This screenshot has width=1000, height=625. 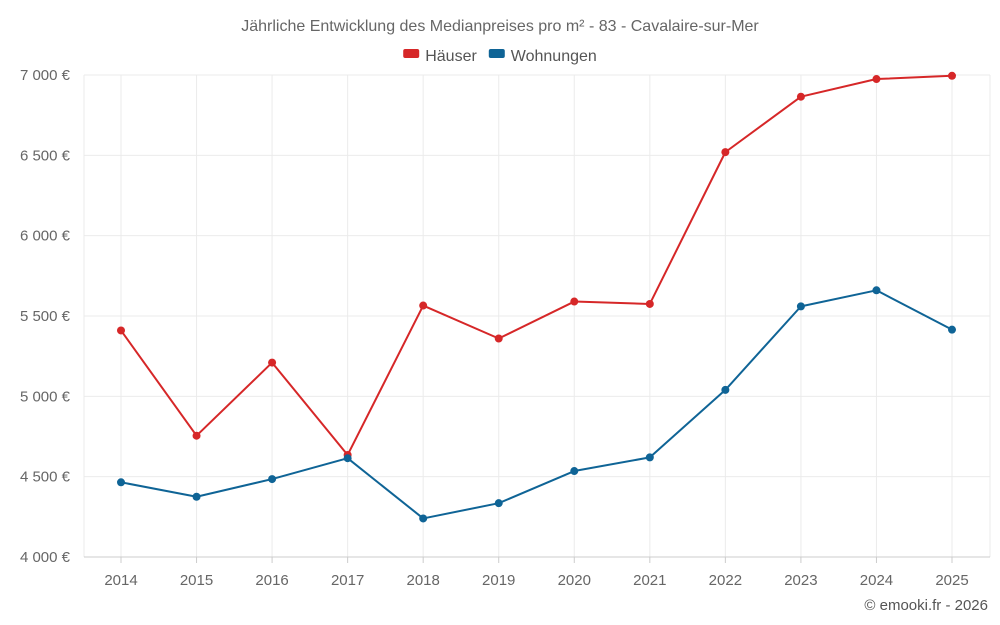 What do you see at coordinates (196, 580) in the screenshot?
I see `x-tick-label: 2015` at bounding box center [196, 580].